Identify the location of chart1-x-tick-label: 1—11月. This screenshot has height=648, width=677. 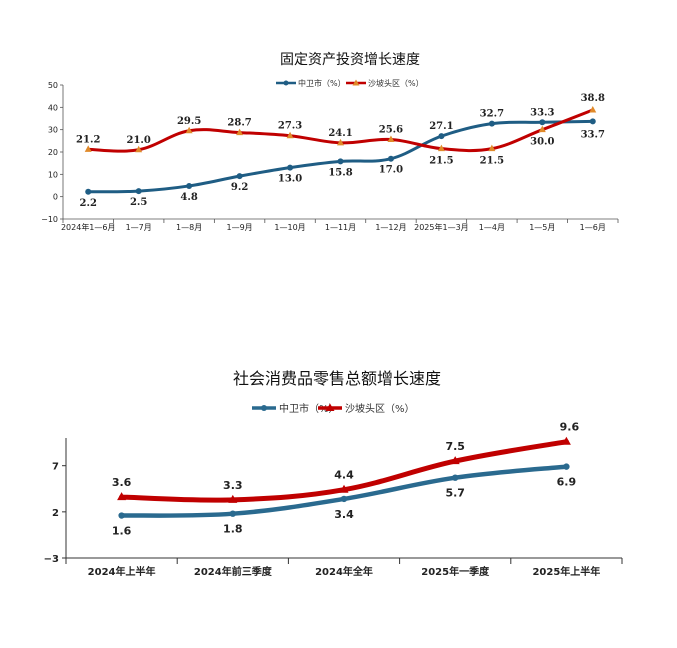
(340, 227).